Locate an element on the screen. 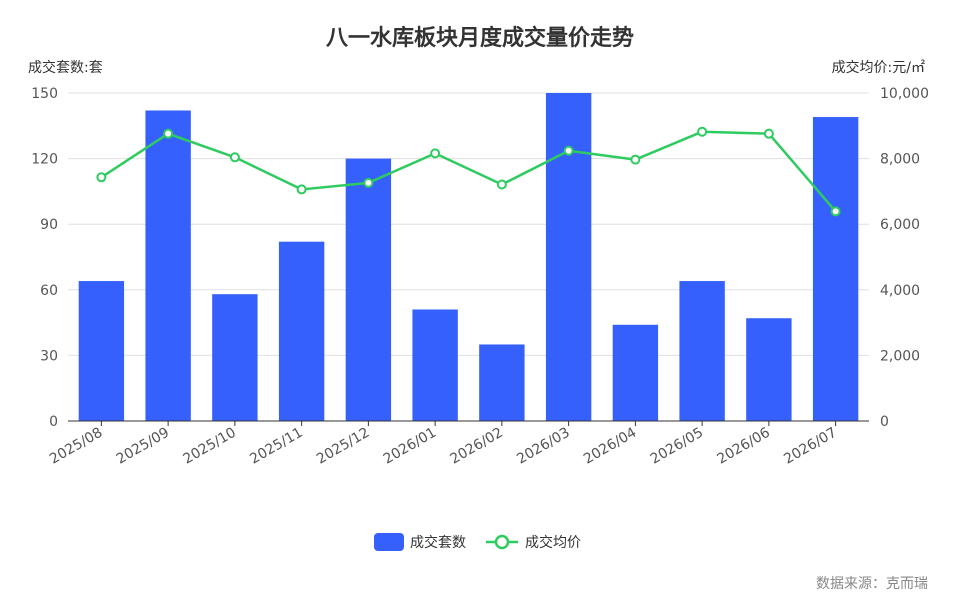  y-right-tick-label: 8,000 is located at coordinates (900, 160).